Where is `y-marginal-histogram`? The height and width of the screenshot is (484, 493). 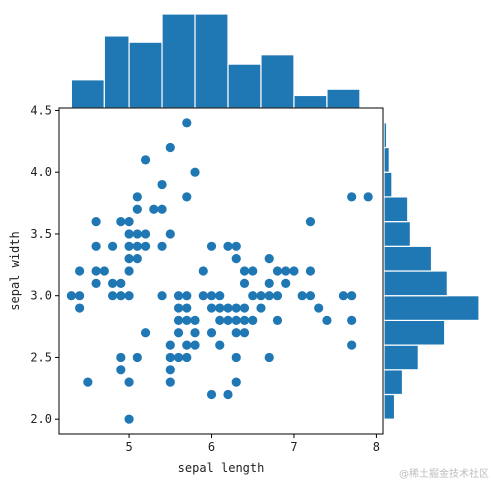
y-marginal-histogram is located at coordinates (431, 271).